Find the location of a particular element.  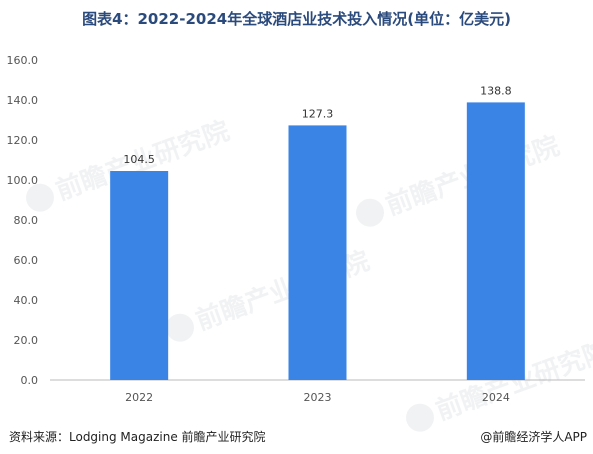

data-label-2024: 138.8 is located at coordinates (496, 90).